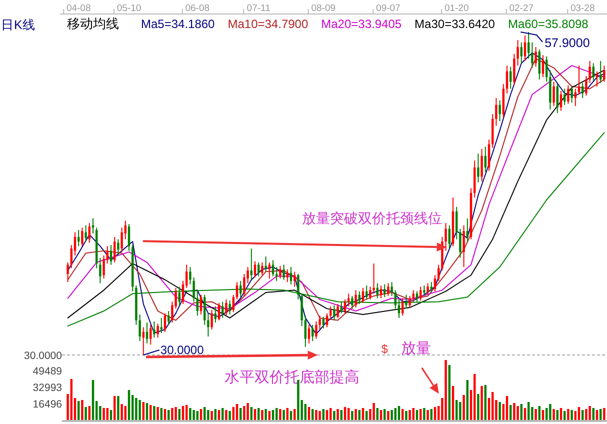 The image size is (607, 424). I want to click on x-tick-label: 06-08, so click(197, 8).